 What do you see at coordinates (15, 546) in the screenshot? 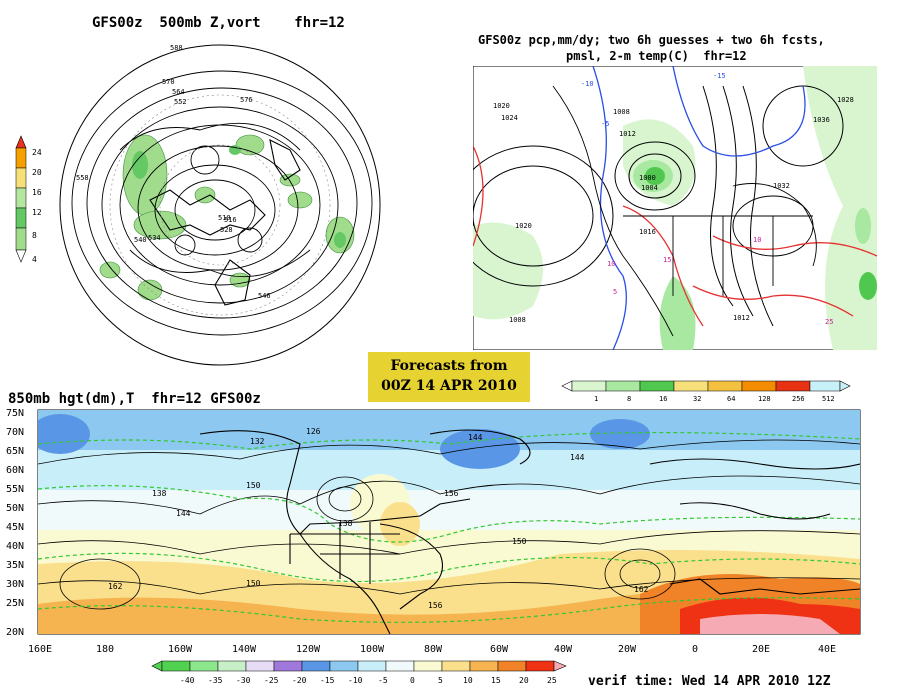
I see `lat-label: 40N` at bounding box center [15, 546].